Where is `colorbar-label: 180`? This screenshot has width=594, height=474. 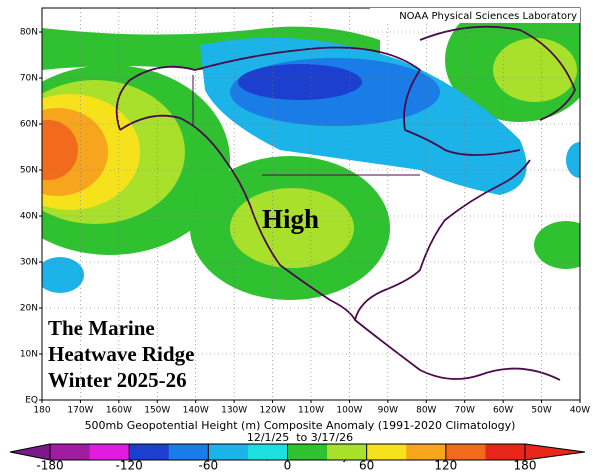
colorbar-label: 180 is located at coordinates (525, 466).